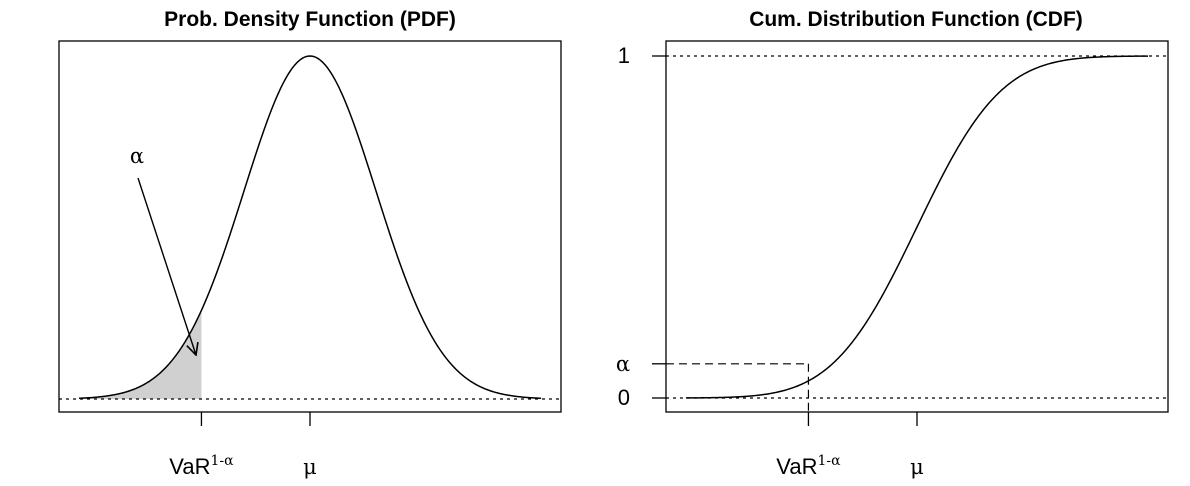 This screenshot has height=486, width=1190. What do you see at coordinates (166, 266) in the screenshot?
I see `pdf-alpha-arrow` at bounding box center [166, 266].